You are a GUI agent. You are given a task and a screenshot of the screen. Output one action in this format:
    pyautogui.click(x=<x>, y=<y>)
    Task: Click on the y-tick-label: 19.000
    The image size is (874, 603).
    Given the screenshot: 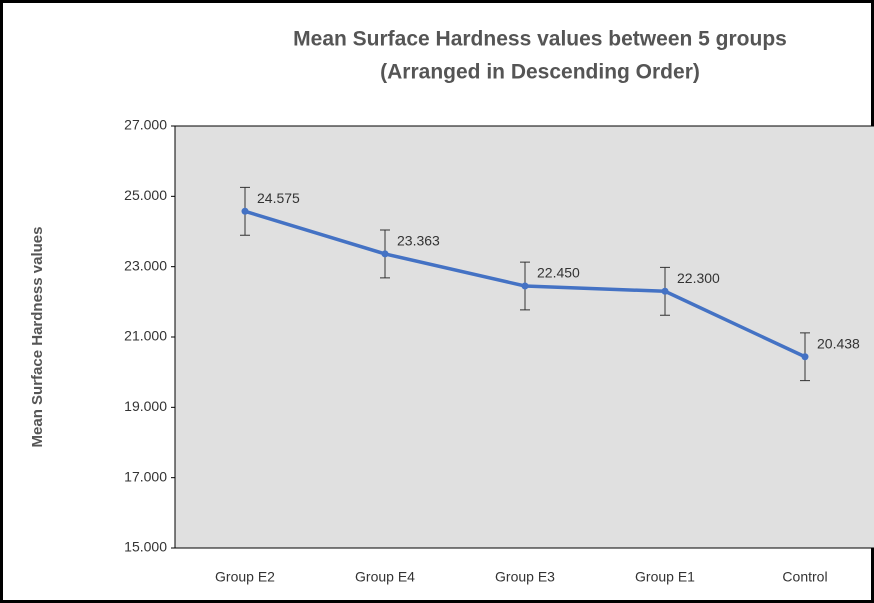 What is the action you would take?
    pyautogui.click(x=145, y=406)
    